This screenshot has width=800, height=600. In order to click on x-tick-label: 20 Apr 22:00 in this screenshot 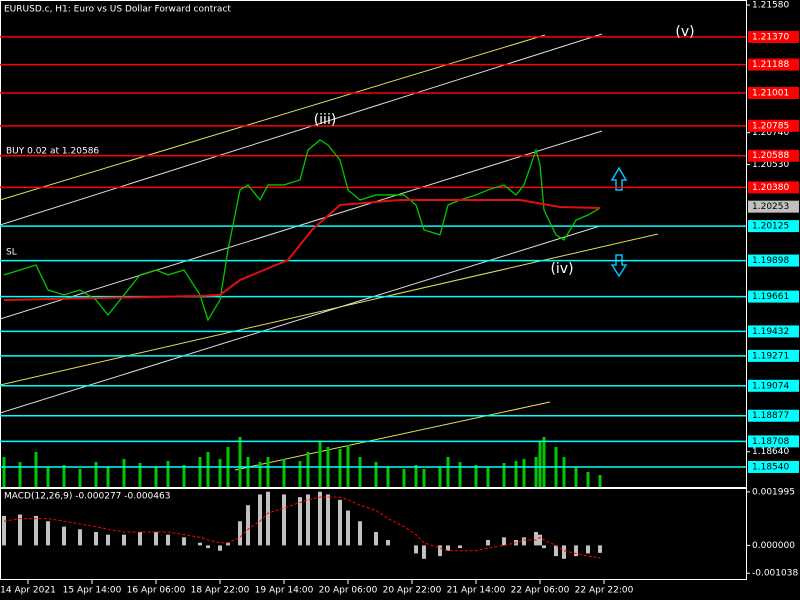, I will do `click(412, 591)`.